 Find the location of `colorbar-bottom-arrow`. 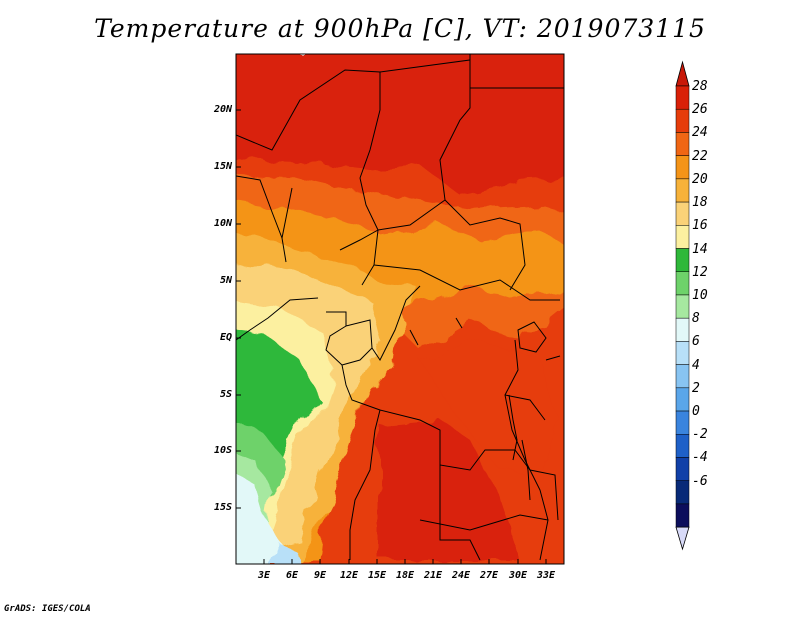

colorbar-bottom-arrow is located at coordinates (682, 538).